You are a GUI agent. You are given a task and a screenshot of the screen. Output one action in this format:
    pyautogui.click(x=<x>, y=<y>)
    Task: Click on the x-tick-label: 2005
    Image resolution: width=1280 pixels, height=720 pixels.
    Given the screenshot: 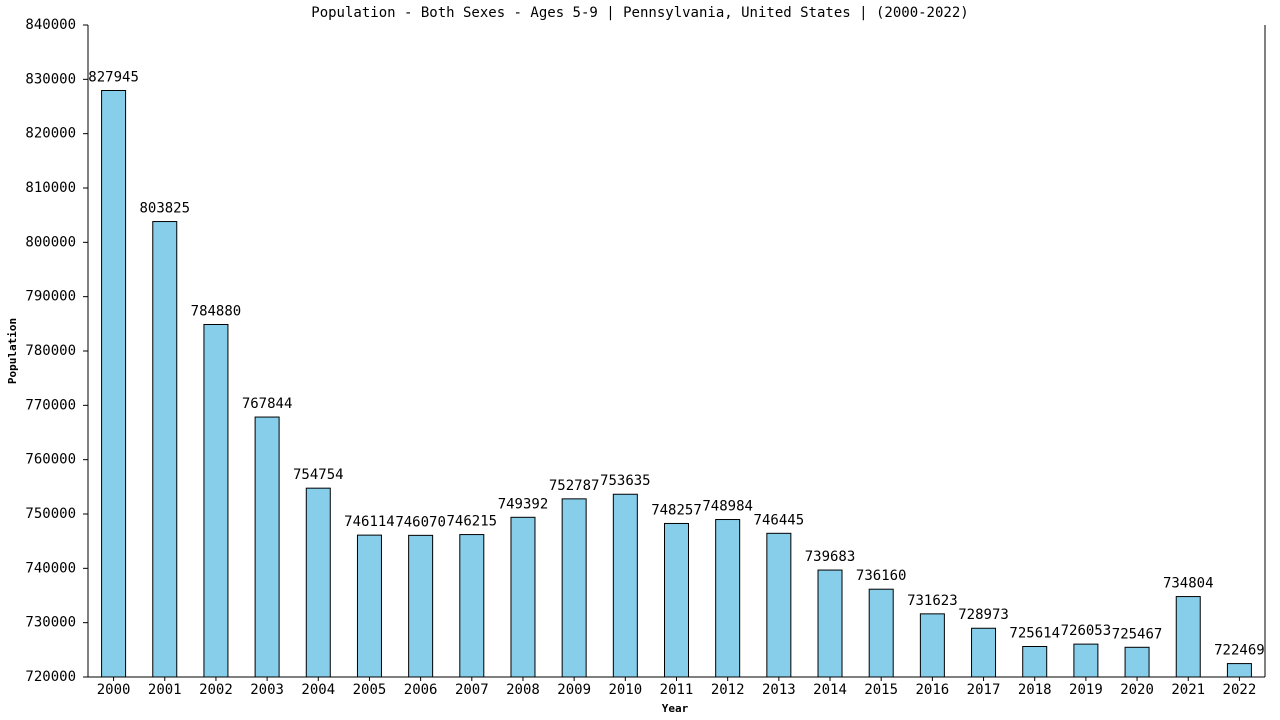 What is the action you would take?
    pyautogui.click(x=370, y=690)
    